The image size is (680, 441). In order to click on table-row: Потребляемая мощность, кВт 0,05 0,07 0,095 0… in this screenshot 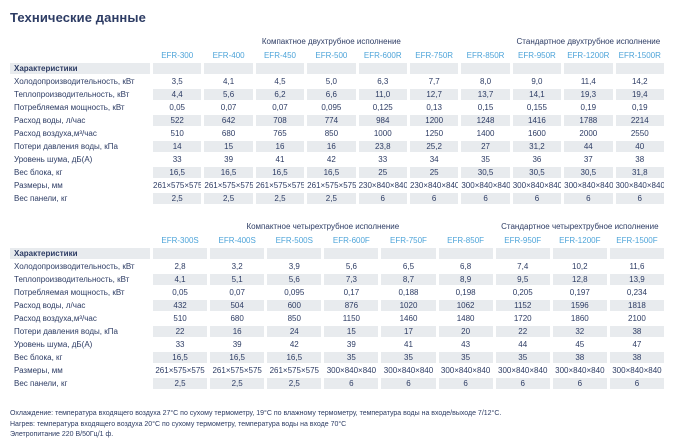, I will do `click(337, 292)`.